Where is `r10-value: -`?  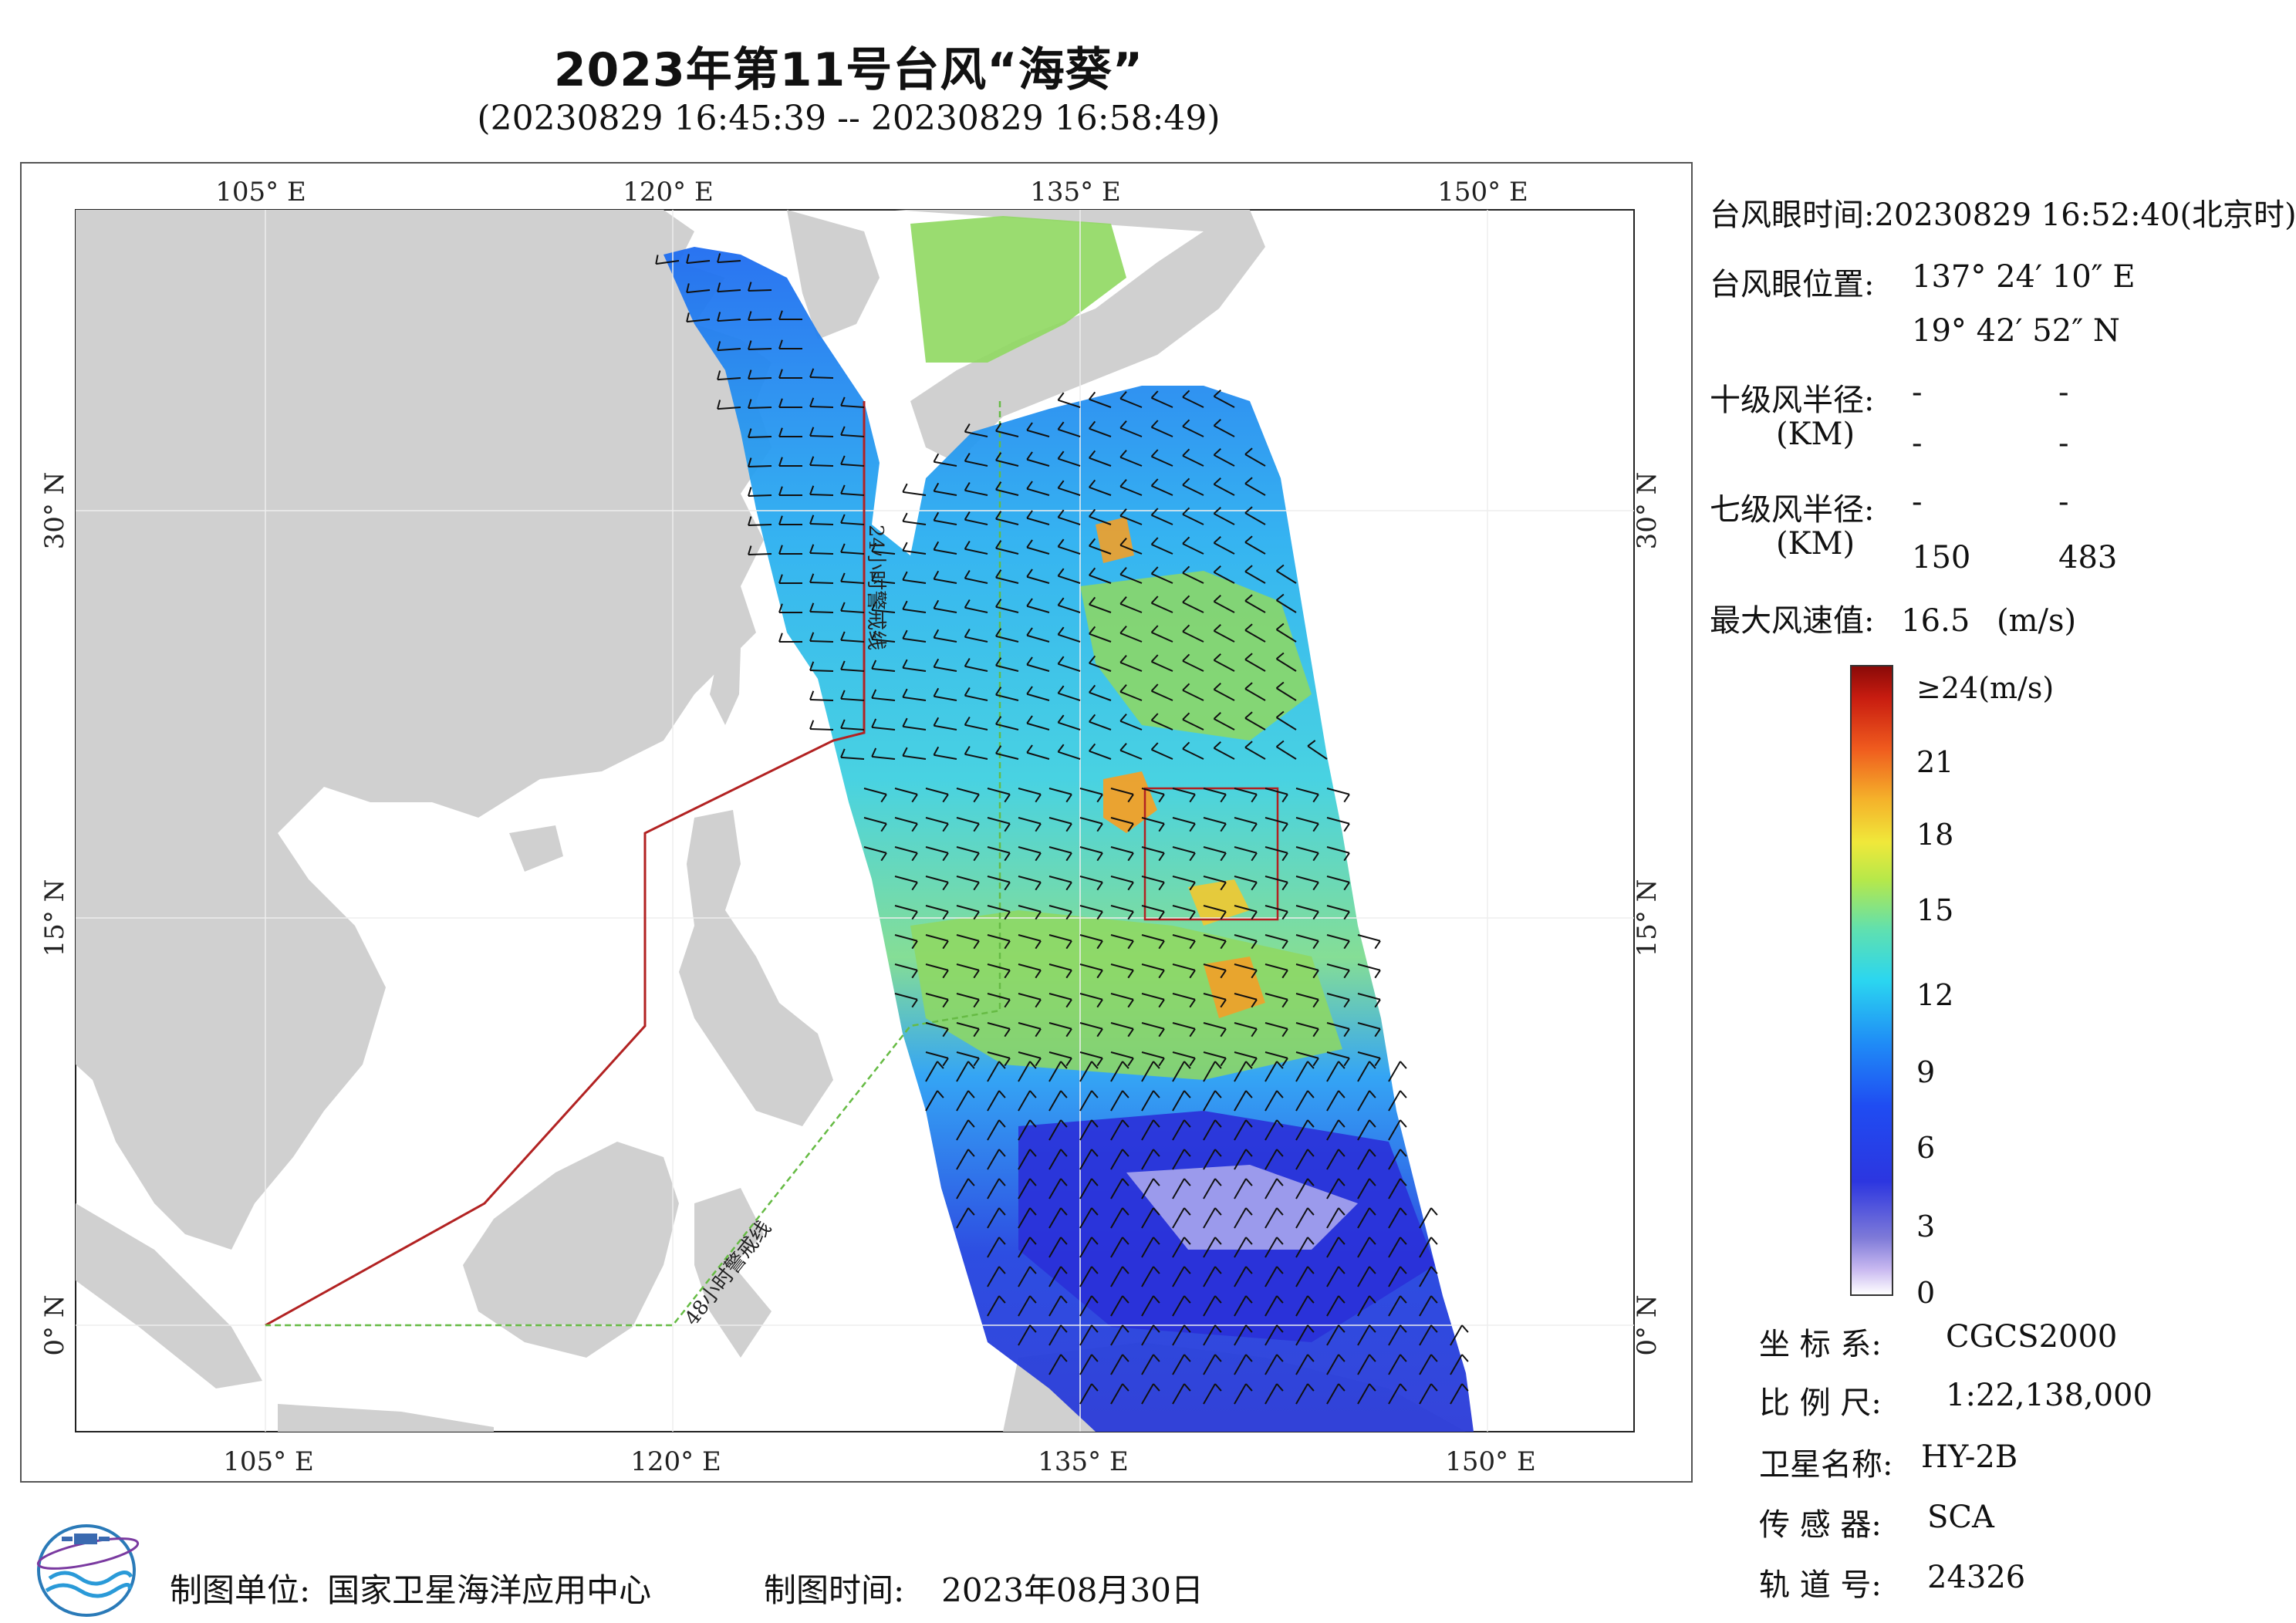
r10-value: - is located at coordinates (2063, 443).